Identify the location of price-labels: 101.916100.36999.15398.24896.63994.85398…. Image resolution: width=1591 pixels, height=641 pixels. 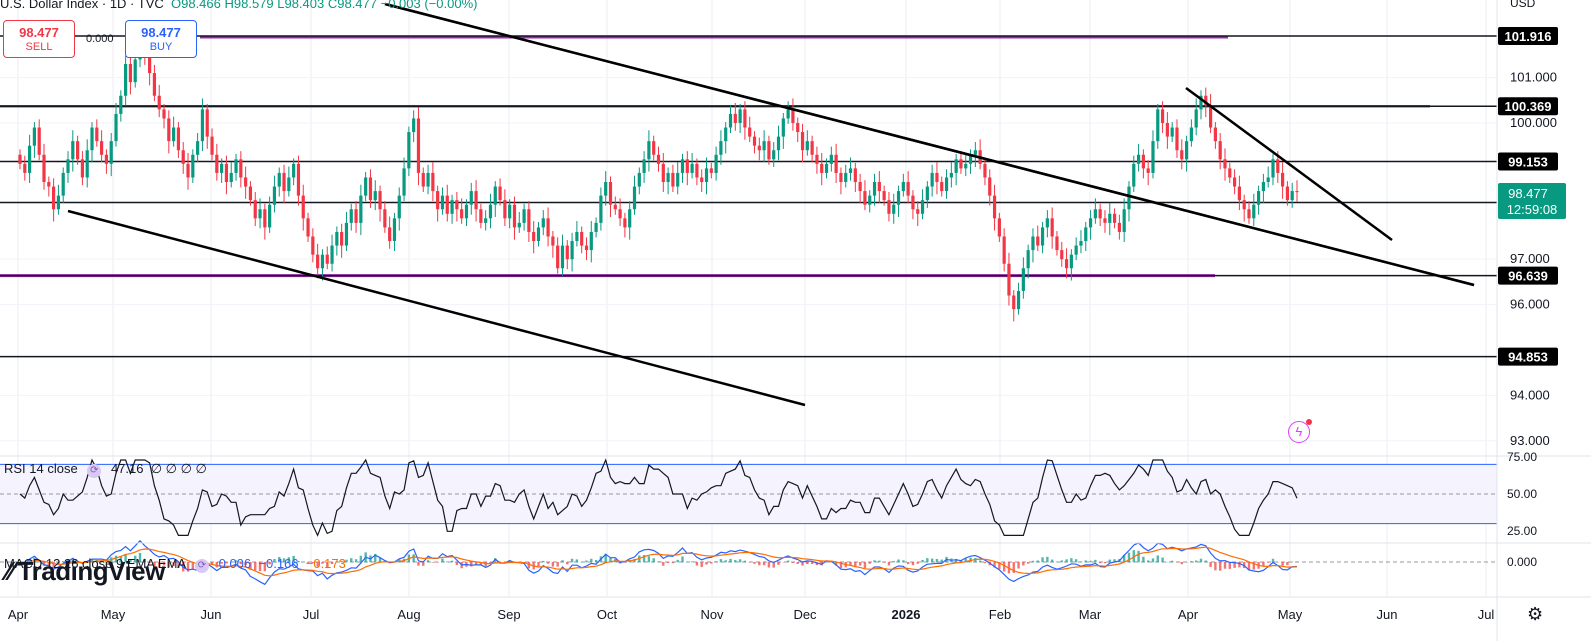
(1532, 196).